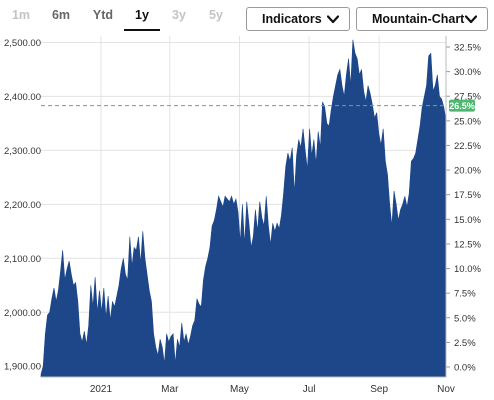 This screenshot has width=494, height=400. Describe the element at coordinates (467, 171) in the screenshot. I see `y-right-tick-label: 20.0%` at that location.